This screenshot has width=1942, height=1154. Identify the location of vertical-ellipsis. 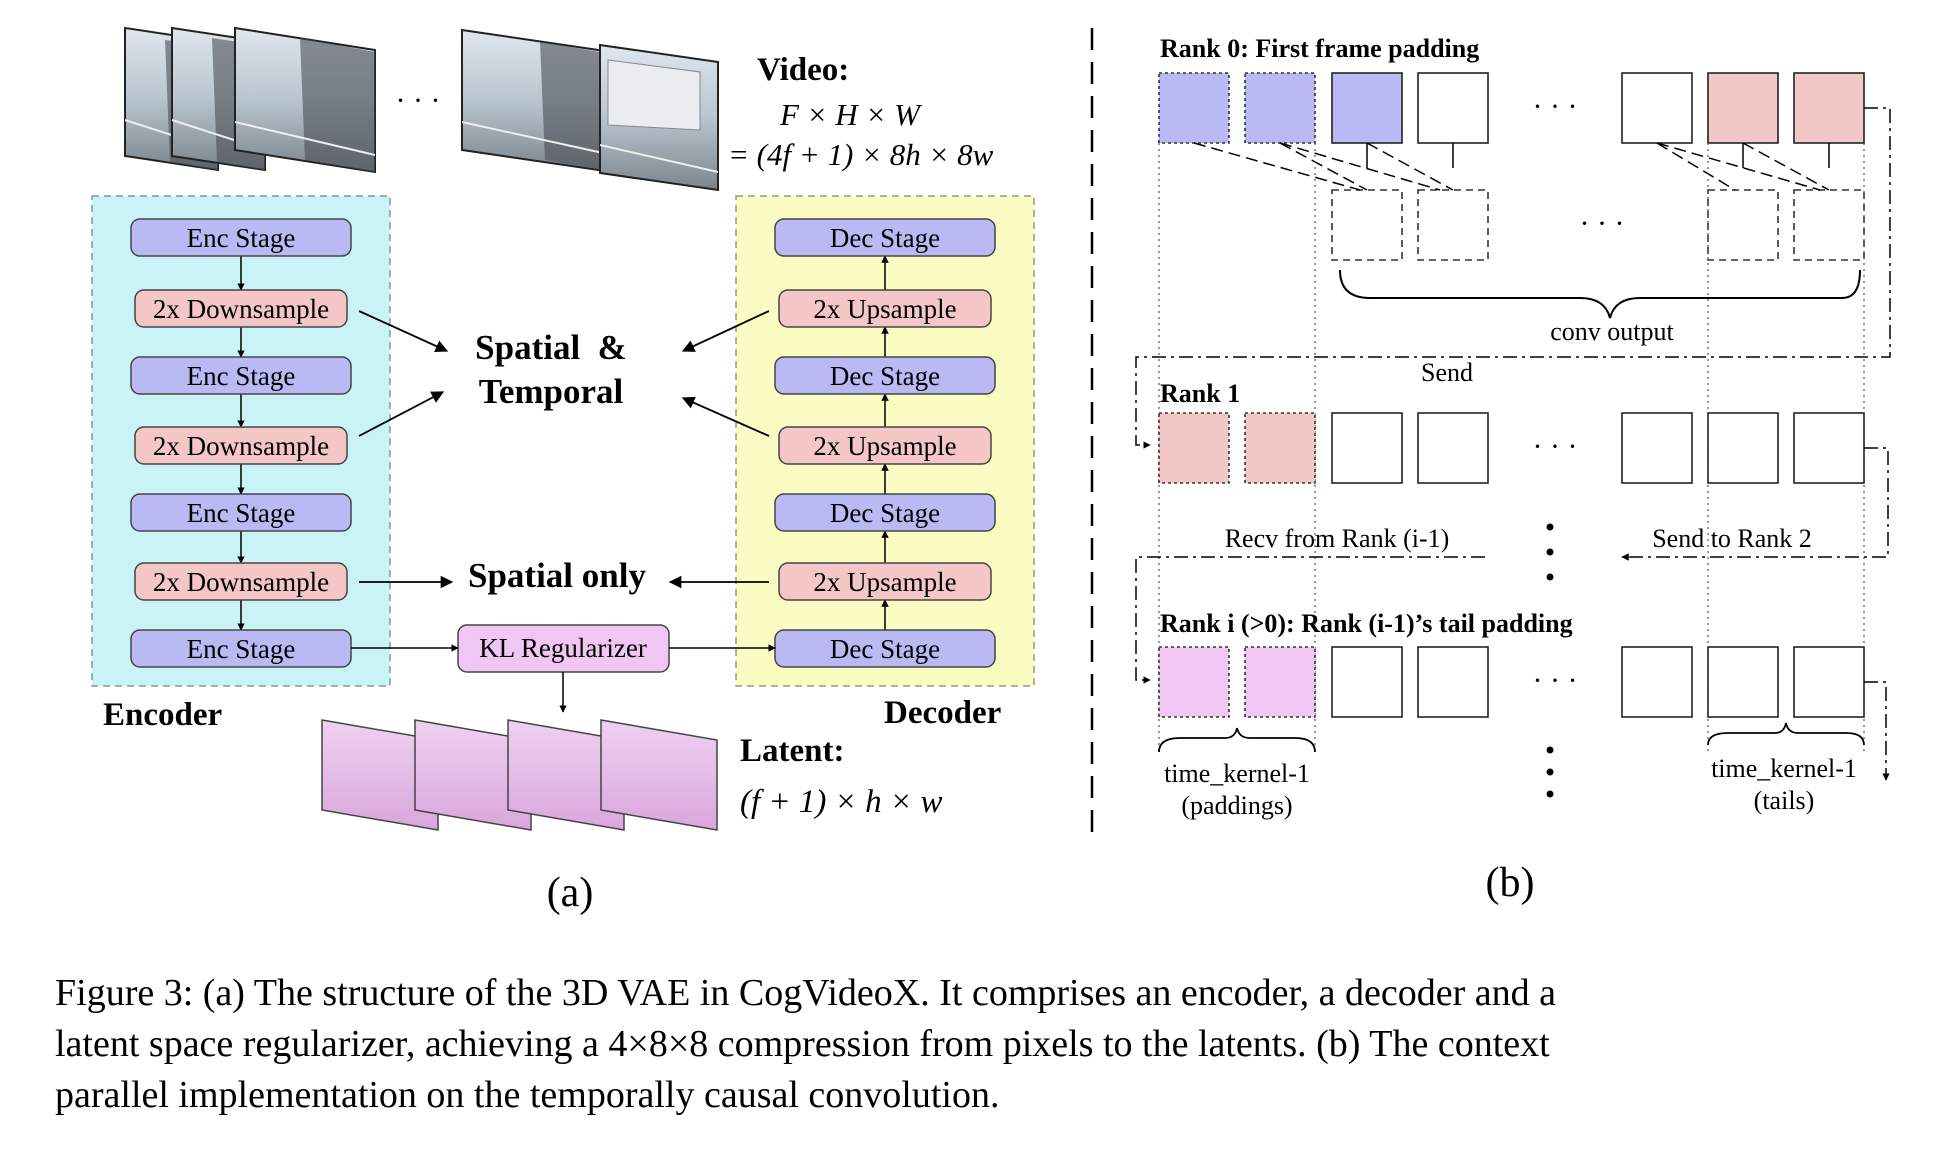
(1550, 552).